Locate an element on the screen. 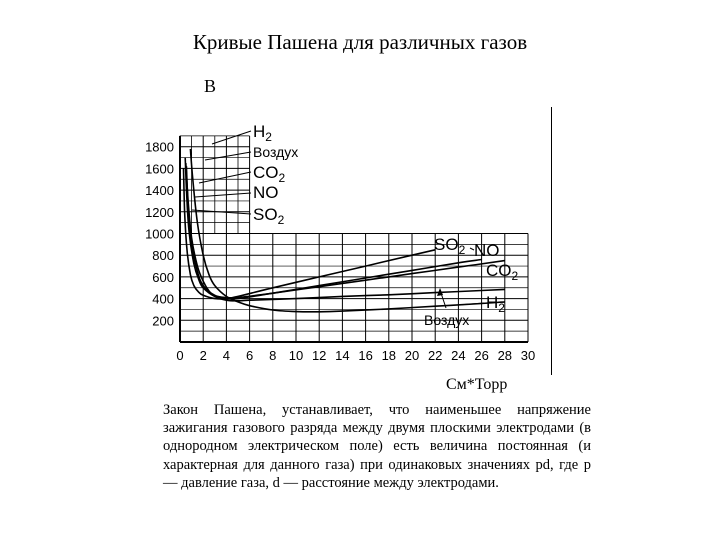 Image resolution: width=720 pixels, height=540 pixels. x-tick-label: 6 is located at coordinates (249, 355).